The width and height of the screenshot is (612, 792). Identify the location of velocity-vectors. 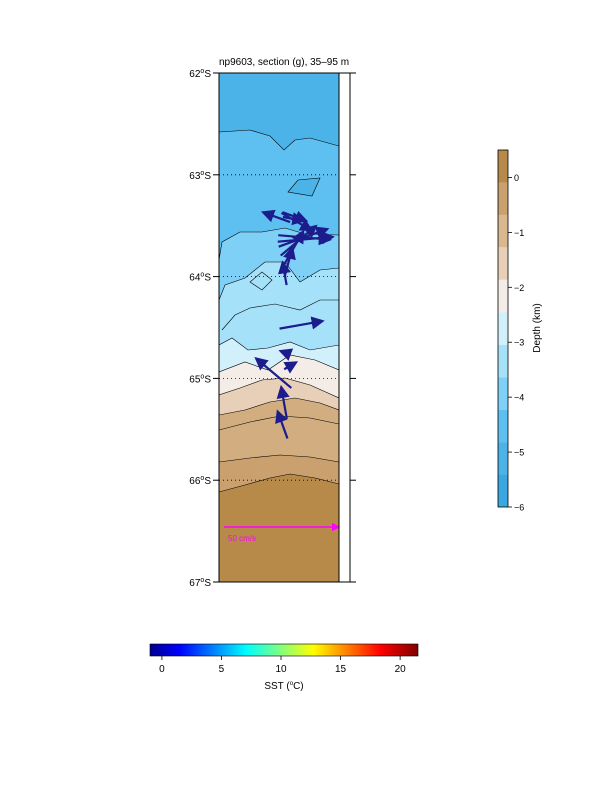
(294, 324).